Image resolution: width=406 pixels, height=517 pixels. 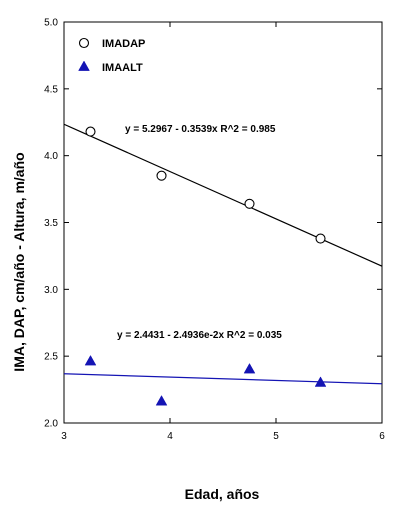 I want to click on x-tick-label: 4, so click(x=170, y=436).